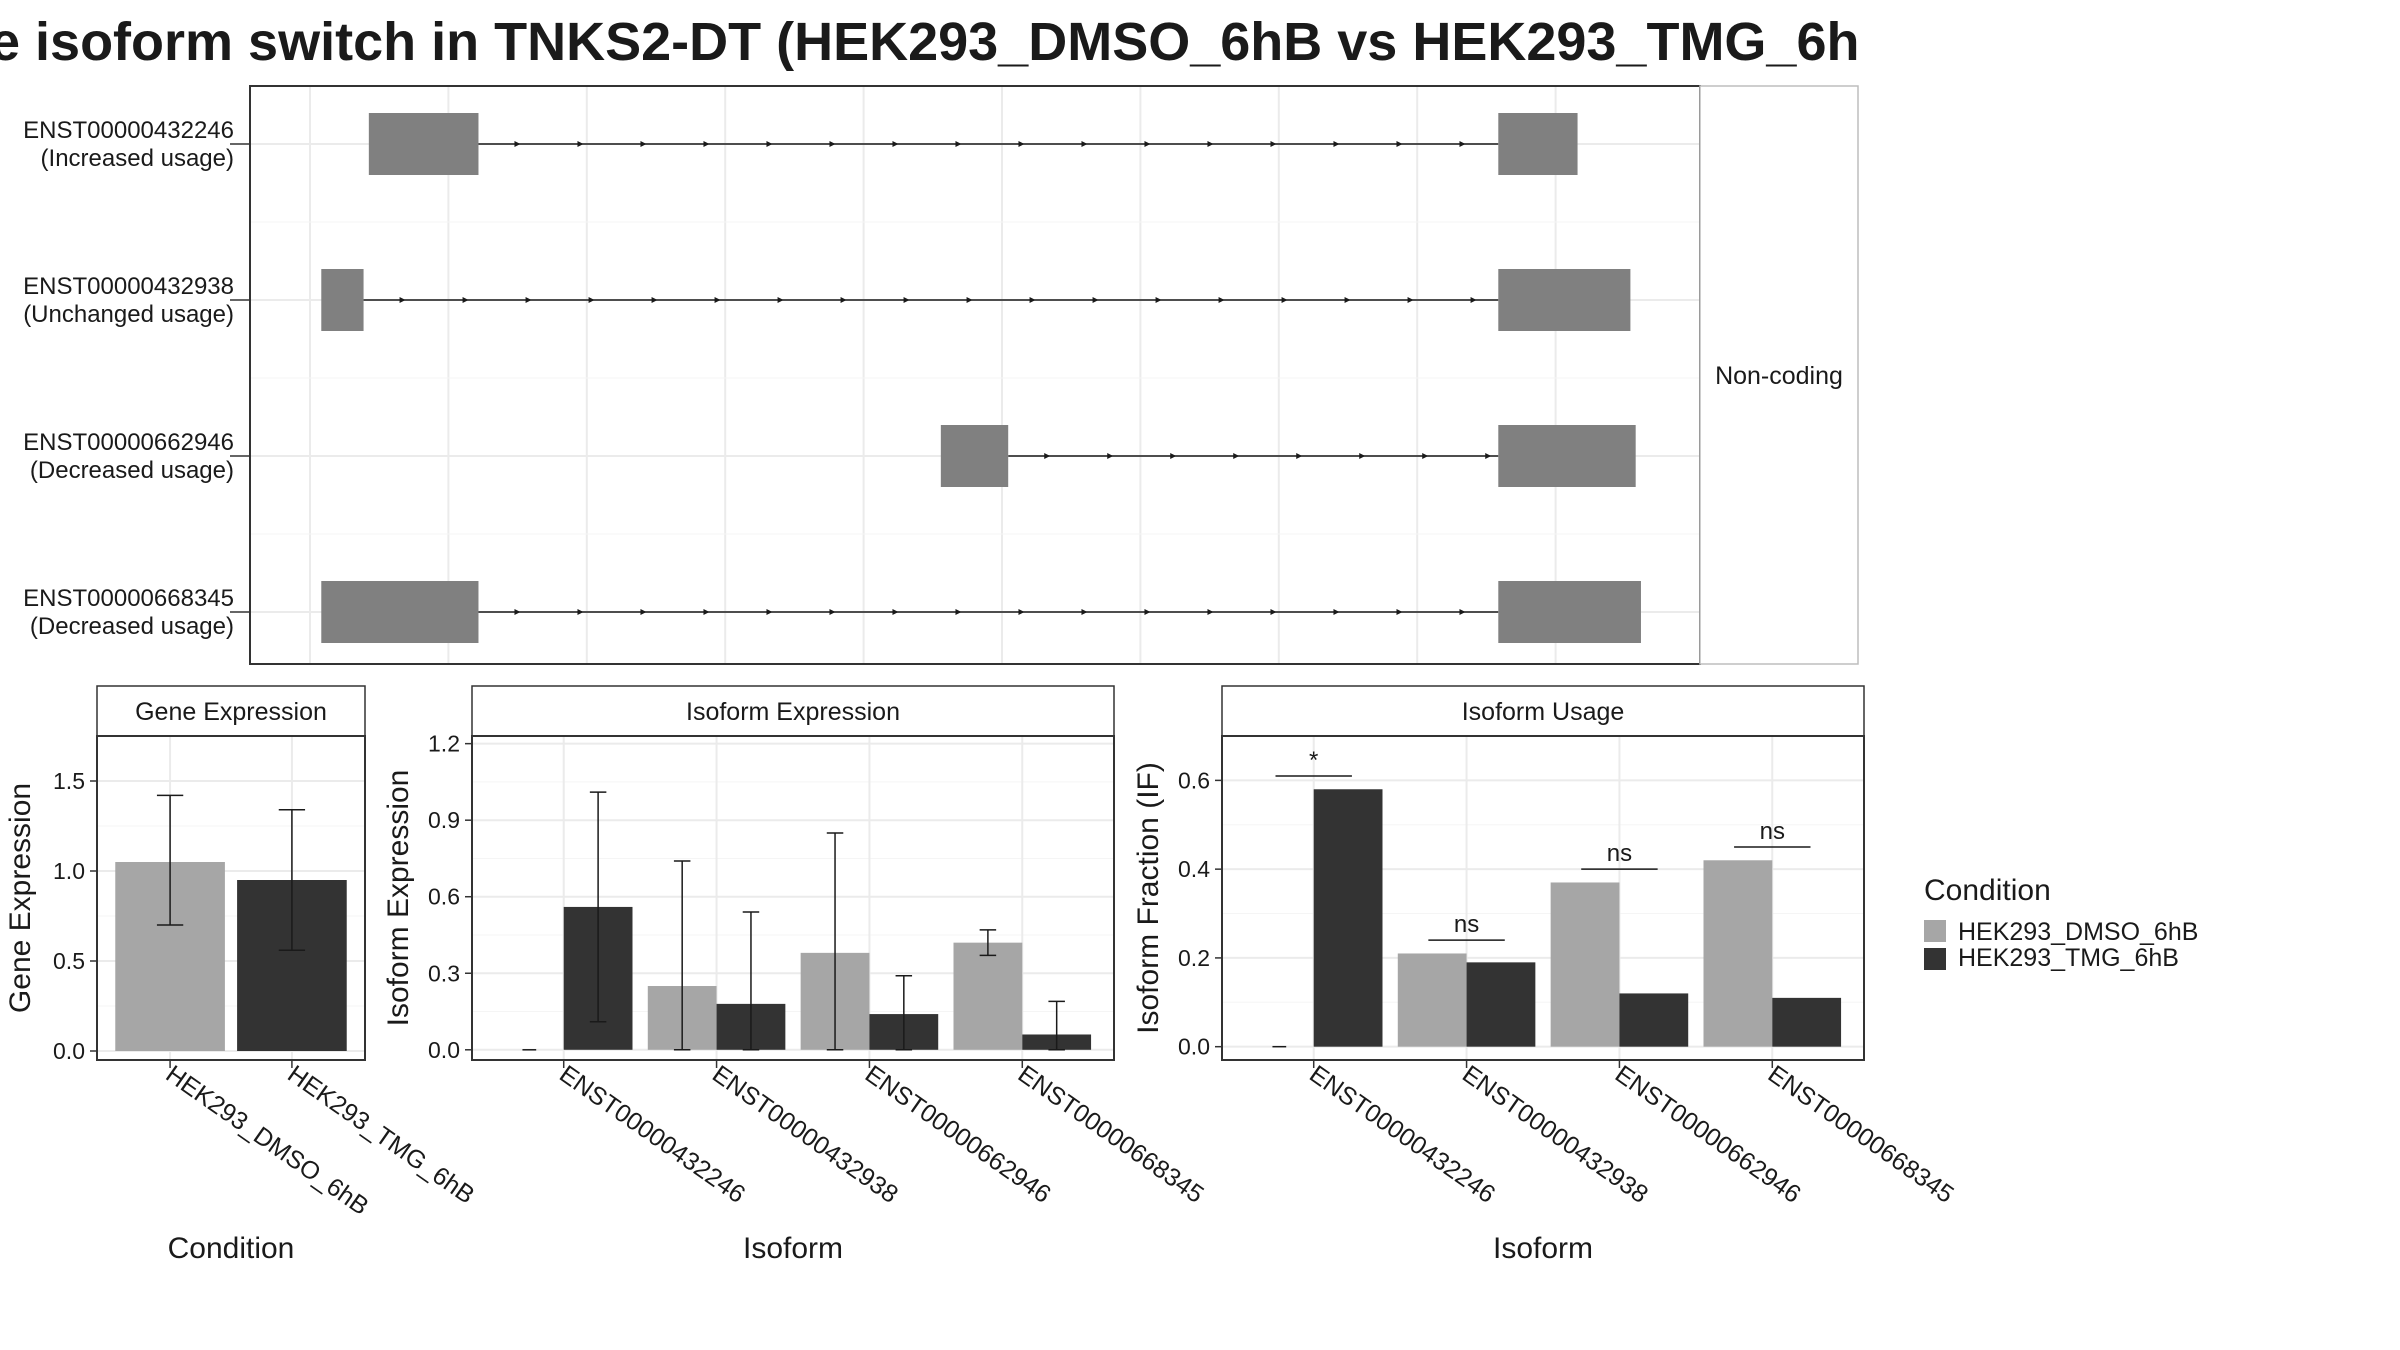  Describe the element at coordinates (137, 158) in the screenshot. I see `isoform-usage-label: (Increased usage)` at that location.